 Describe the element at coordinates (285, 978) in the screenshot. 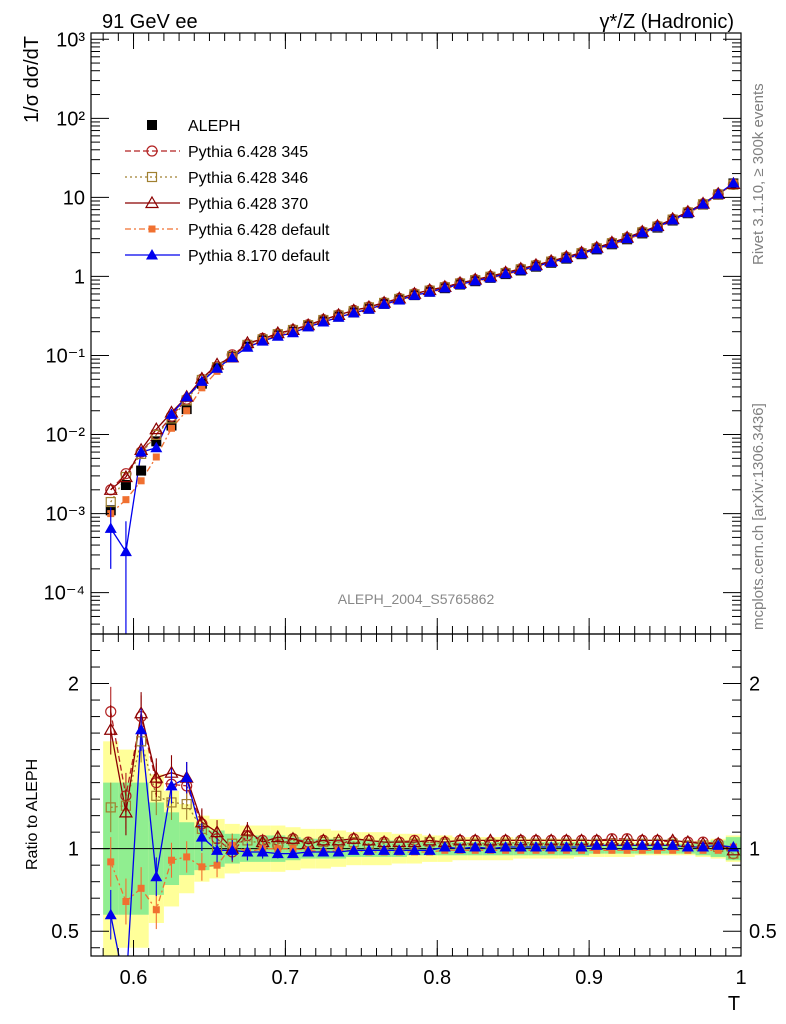

I see `ratio-xtick-label: 0.7` at that location.